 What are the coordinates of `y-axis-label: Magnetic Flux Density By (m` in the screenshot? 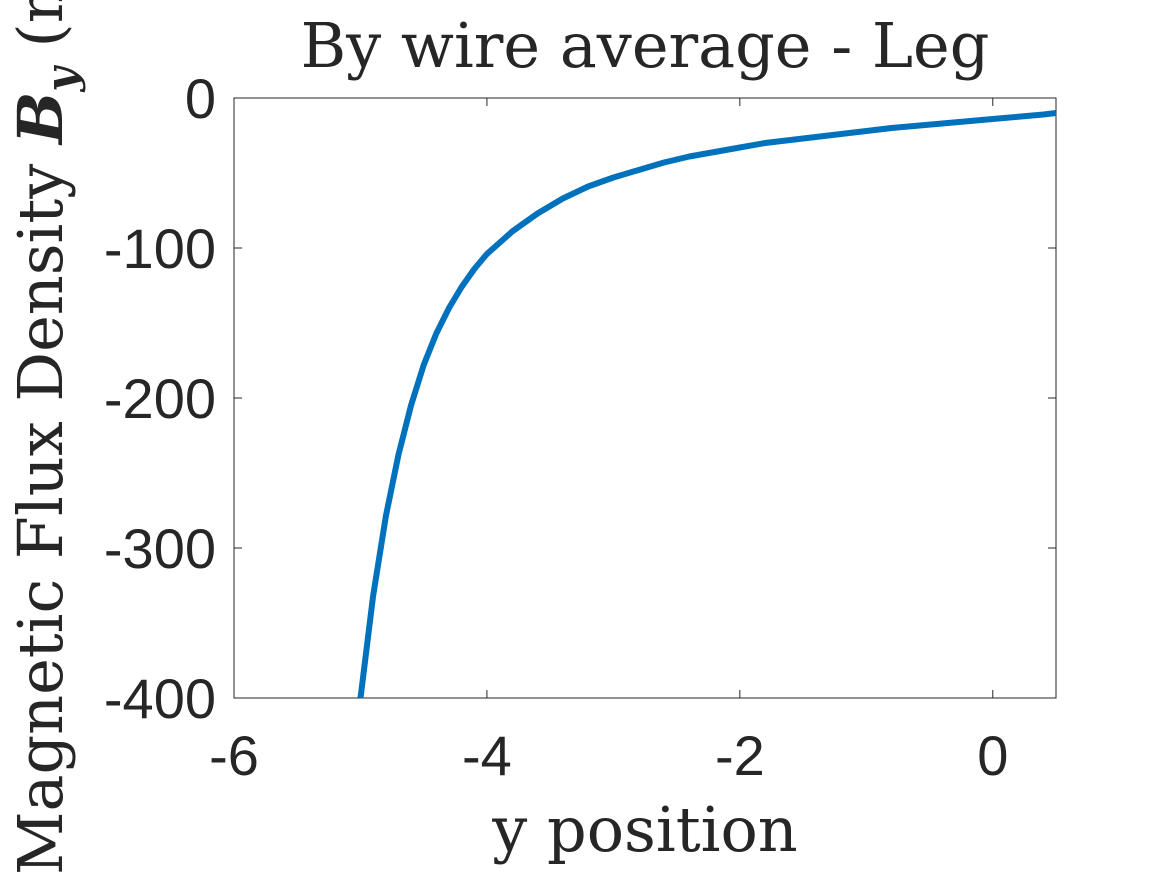 It's located at (45, 437).